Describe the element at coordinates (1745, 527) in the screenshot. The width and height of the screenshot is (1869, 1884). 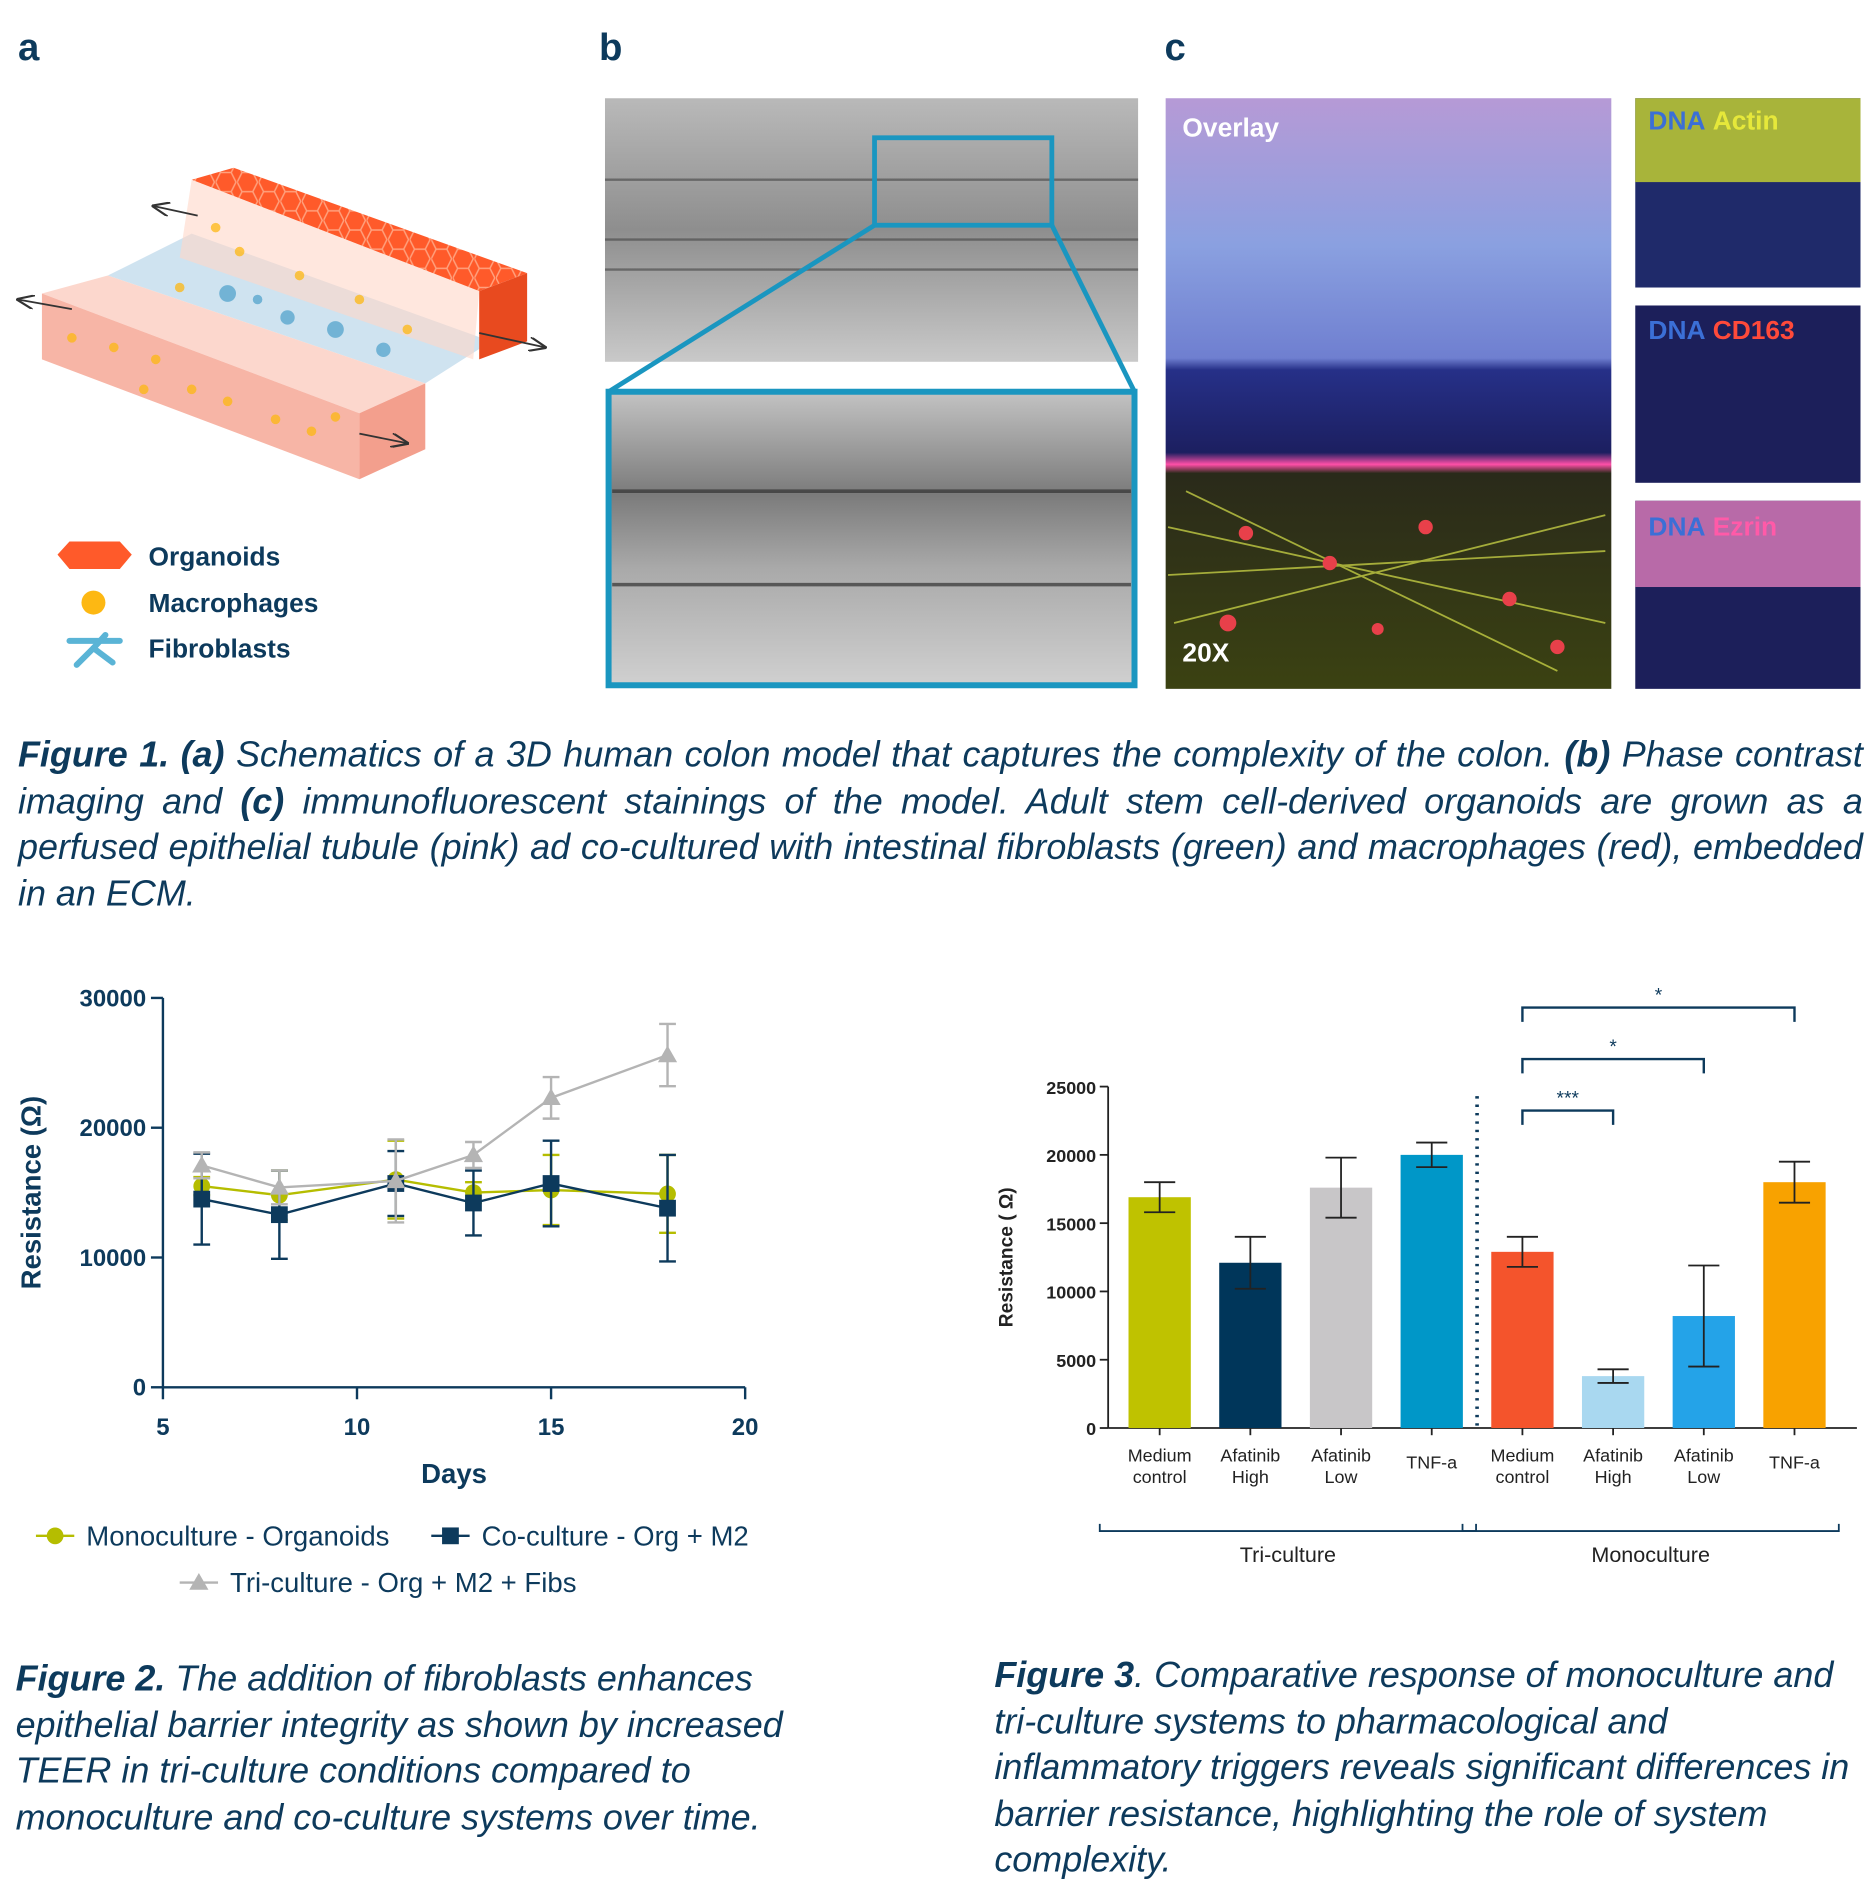
I see `stain-marker: Ezrin` at that location.